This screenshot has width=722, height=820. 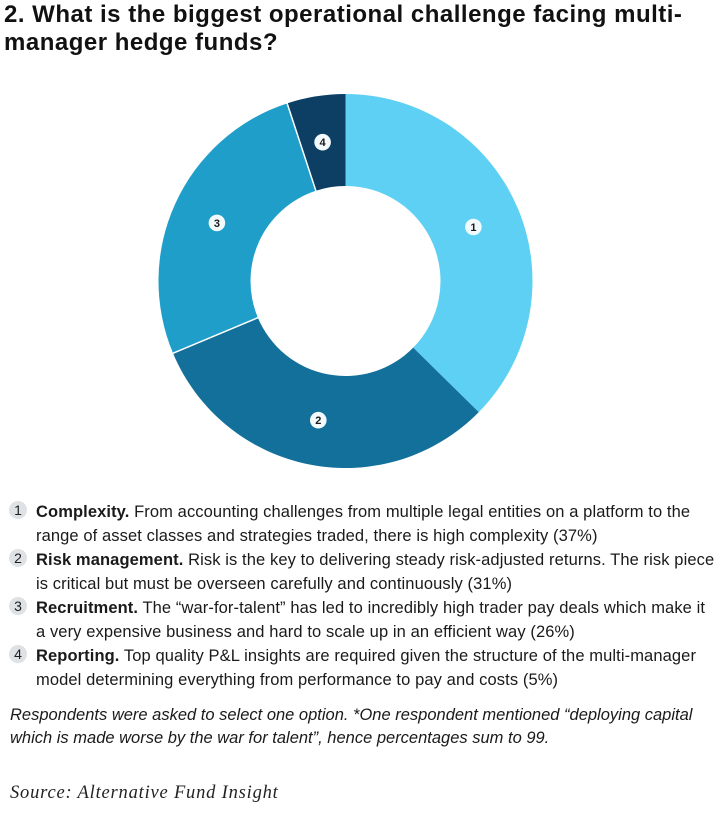 What do you see at coordinates (323, 143) in the screenshot?
I see `svg-text: 4` at bounding box center [323, 143].